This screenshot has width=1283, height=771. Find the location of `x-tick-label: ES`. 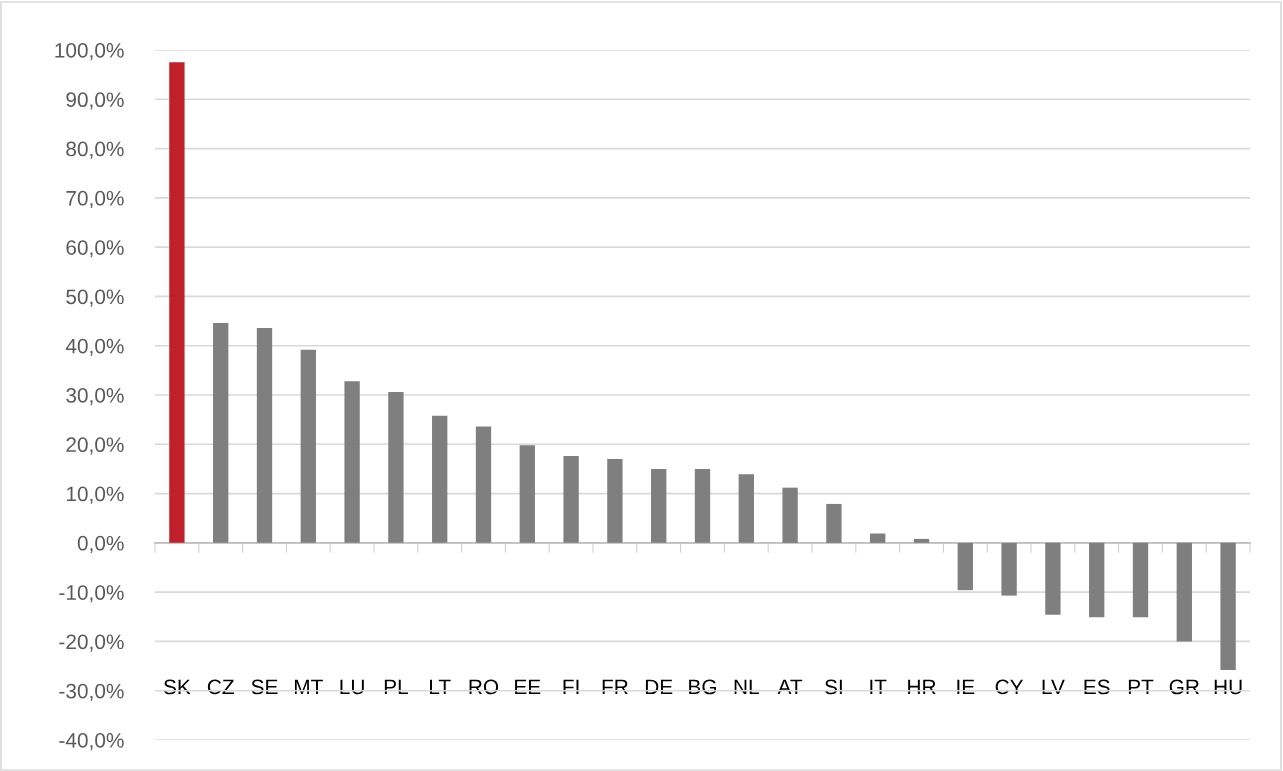

x-tick-label: ES is located at coordinates (1097, 687).